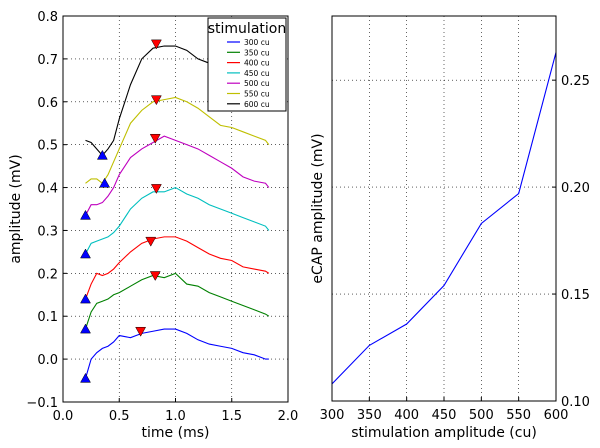 This screenshot has height=448, width=600. Describe the element at coordinates (47, 231) in the screenshot. I see `y-tick-label: 0.3` at that location.